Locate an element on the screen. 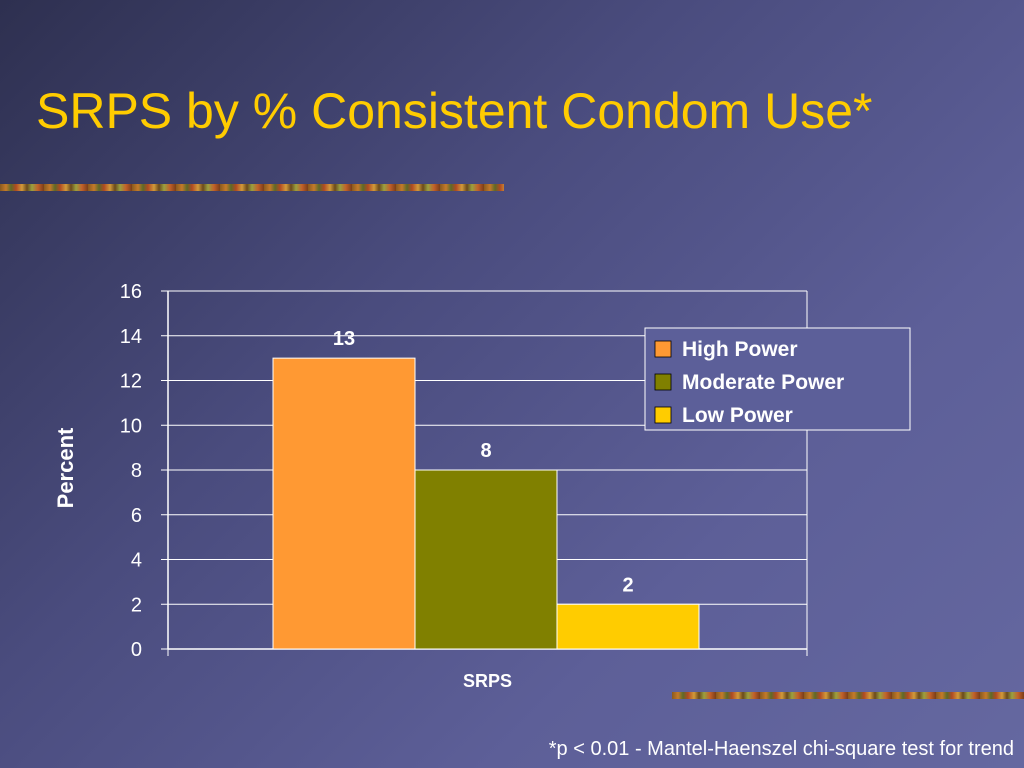 The image size is (1024, 768). y-tick-label: 6 is located at coordinates (136, 516).